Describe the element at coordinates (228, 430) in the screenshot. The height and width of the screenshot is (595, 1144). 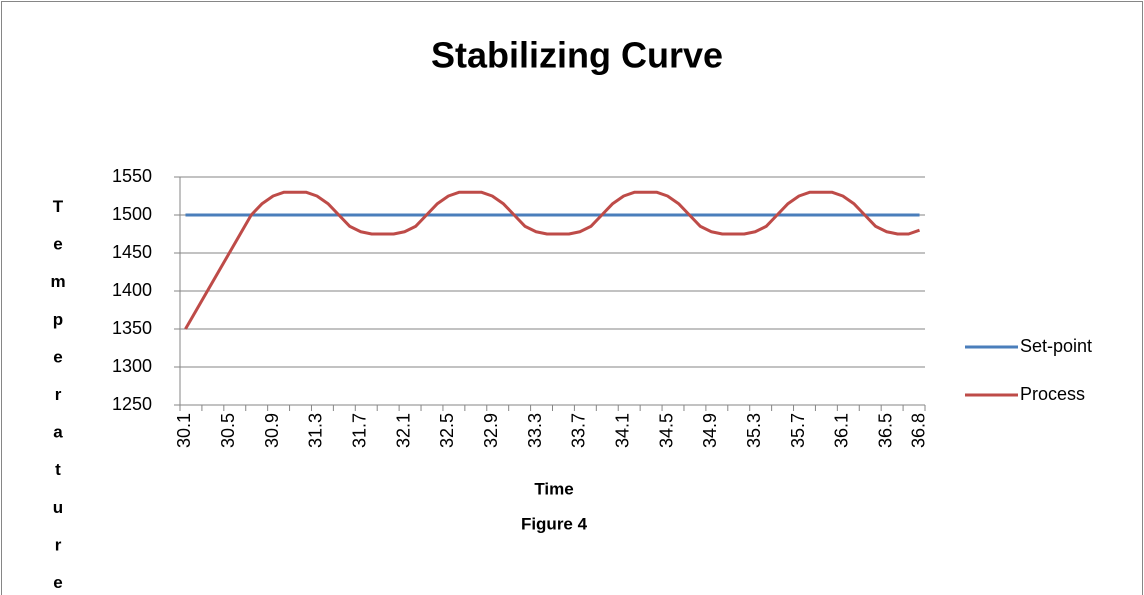
I see `x-tick-label: 30.5` at that location.